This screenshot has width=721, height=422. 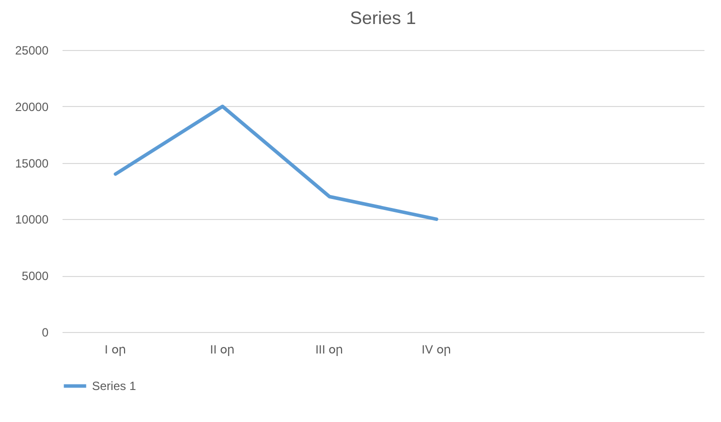 What do you see at coordinates (32, 219) in the screenshot?
I see `y-tick-label: 10000` at bounding box center [32, 219].